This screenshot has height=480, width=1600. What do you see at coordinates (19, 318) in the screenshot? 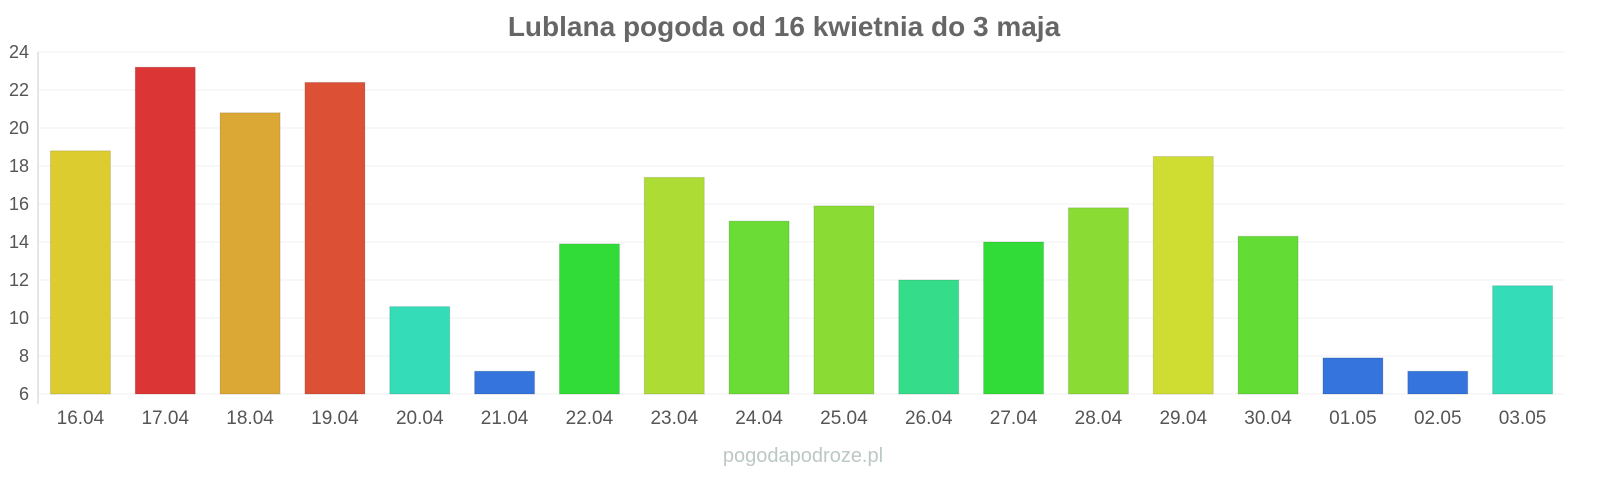
I see `y-tick-label: 10` at bounding box center [19, 318].